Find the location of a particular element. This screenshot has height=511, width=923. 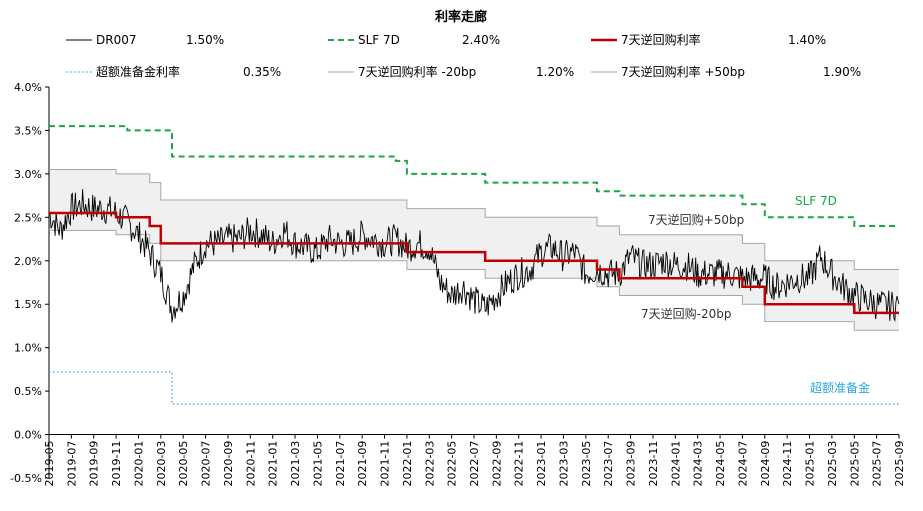

y-tick-label: 2.5% is located at coordinates (28, 217).